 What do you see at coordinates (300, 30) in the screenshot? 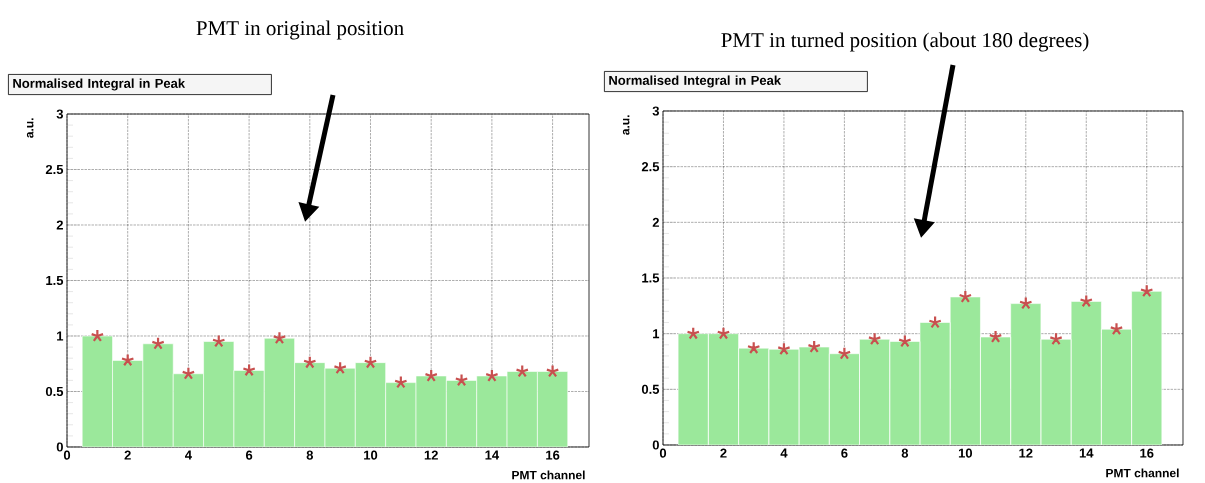
I see `text: PMT in original position` at bounding box center [300, 30].